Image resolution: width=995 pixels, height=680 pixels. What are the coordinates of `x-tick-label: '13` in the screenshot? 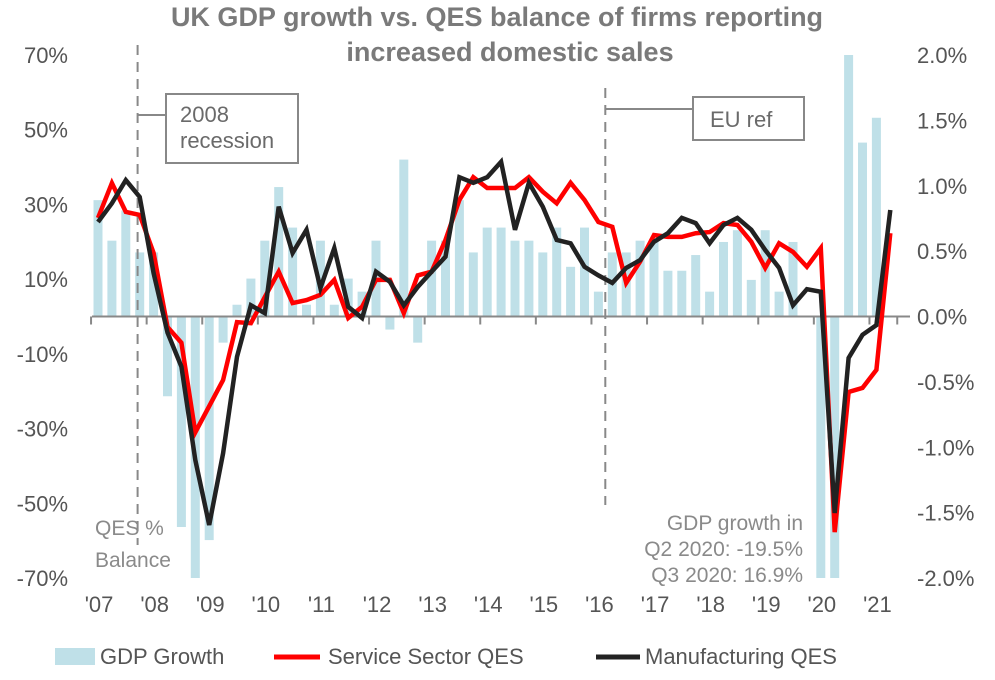 It's located at (432, 604).